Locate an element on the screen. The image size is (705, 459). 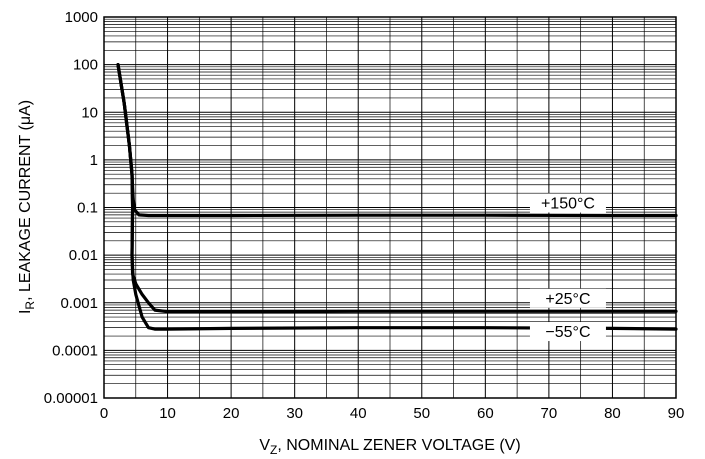
y-tick-label: 1 is located at coordinates (94, 160).